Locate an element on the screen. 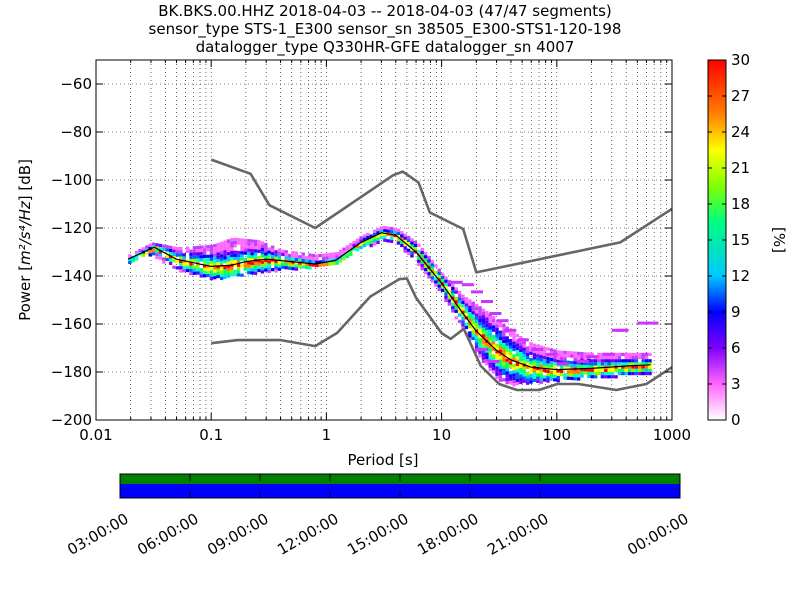  time-tick-label: 15:00:00 is located at coordinates (377, 534).